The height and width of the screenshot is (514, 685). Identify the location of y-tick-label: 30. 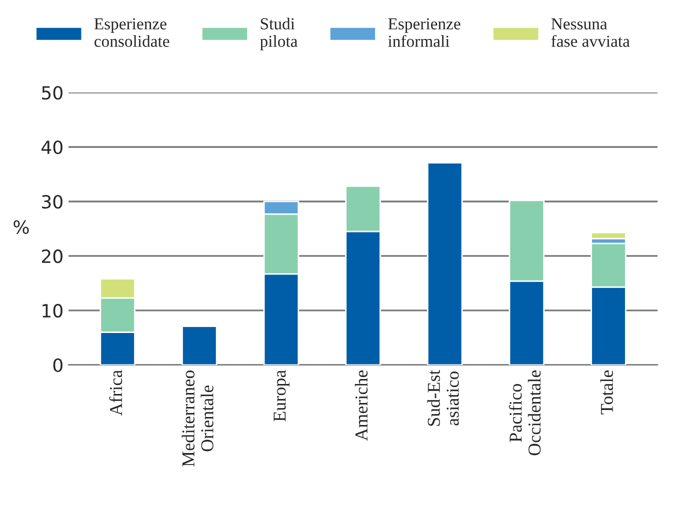
(52, 201).